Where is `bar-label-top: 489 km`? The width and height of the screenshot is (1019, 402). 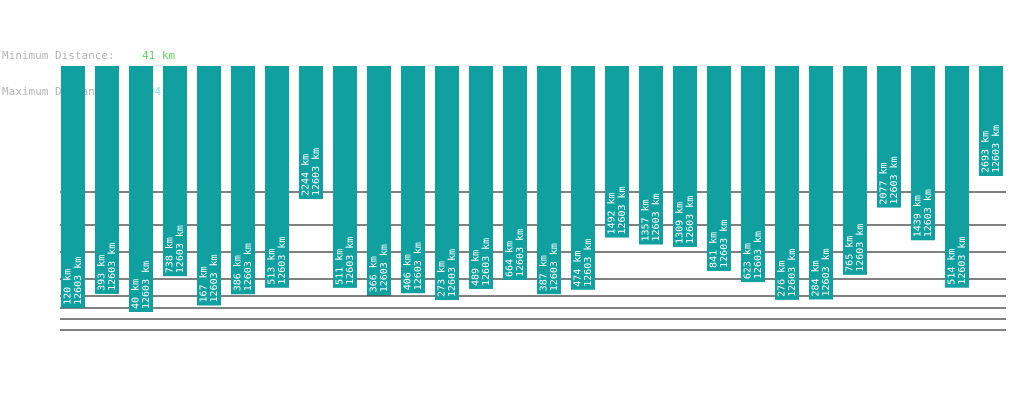
bar-label-top: 489 km is located at coordinates (476, 268).